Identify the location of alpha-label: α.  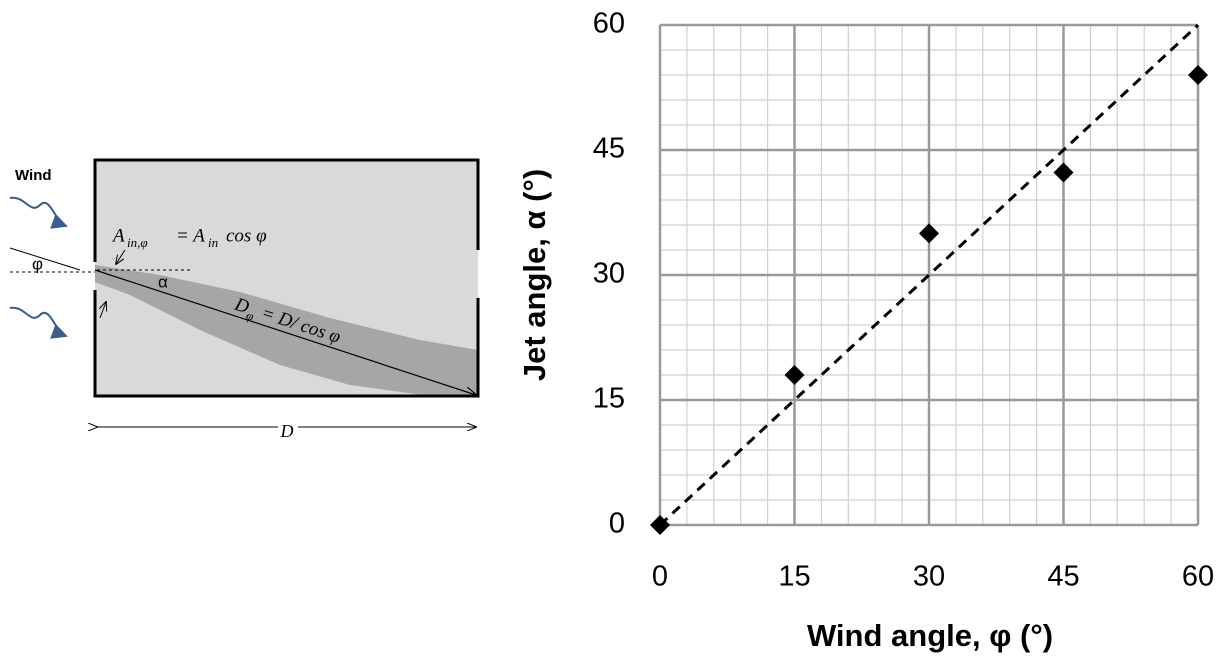
(163, 281).